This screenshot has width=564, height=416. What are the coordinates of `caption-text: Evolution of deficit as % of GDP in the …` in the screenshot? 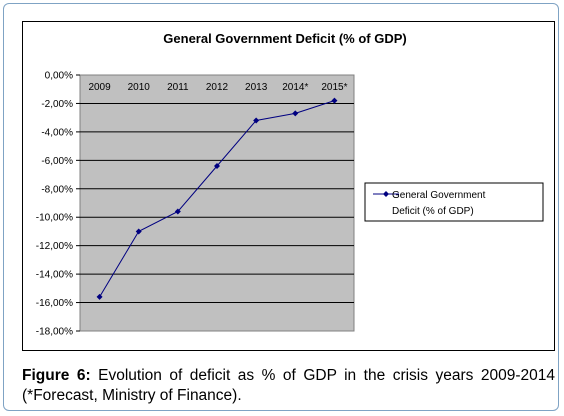 It's located at (288, 385).